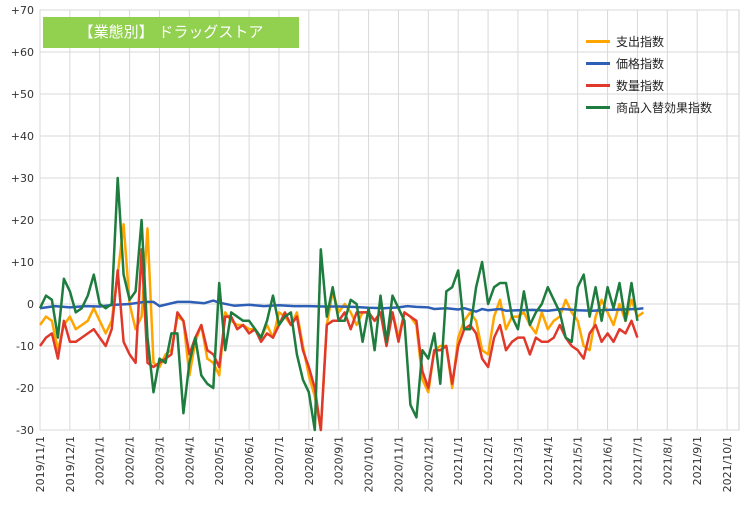 The height and width of the screenshot is (514, 745). Describe the element at coordinates (130, 460) in the screenshot. I see `x-tick-label: 2020/2/1` at that location.